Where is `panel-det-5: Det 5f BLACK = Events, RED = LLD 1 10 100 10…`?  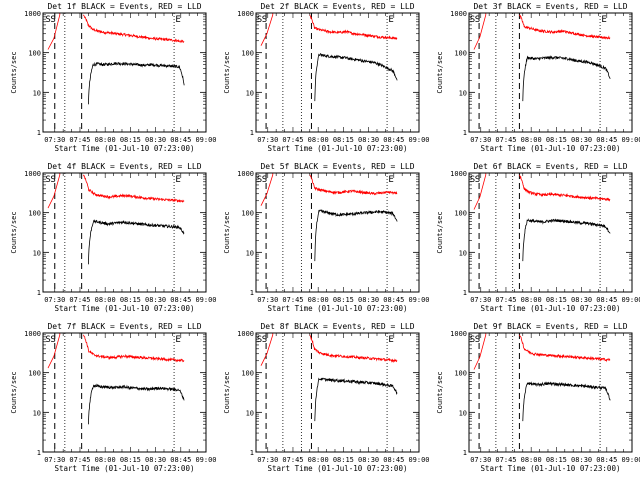 panel-det-5: Det 5f BLACK = Events, RED = LLD 1 10 100 10… is located at coordinates (326, 237).